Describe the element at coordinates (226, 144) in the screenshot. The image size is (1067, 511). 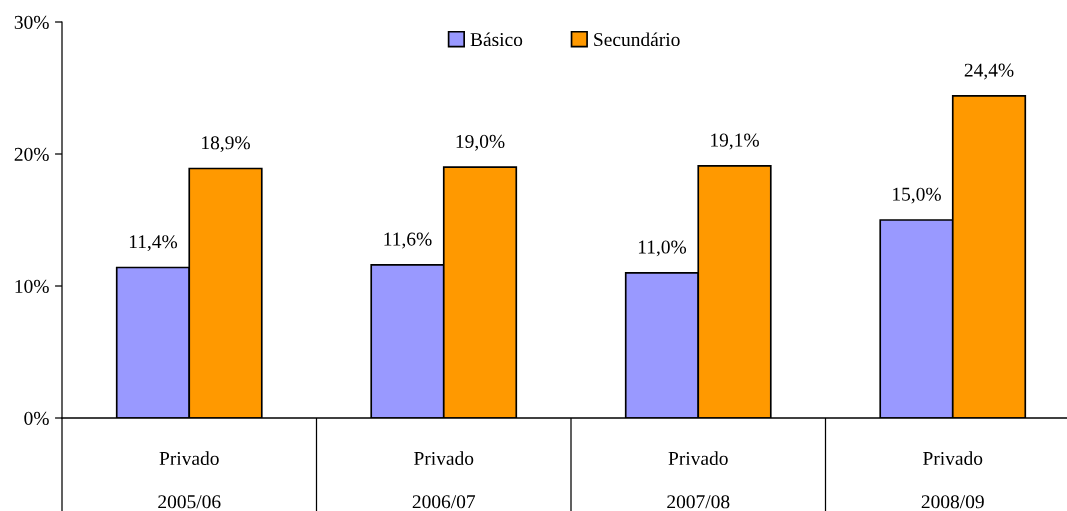
I see `data-label: 18,9%` at that location.